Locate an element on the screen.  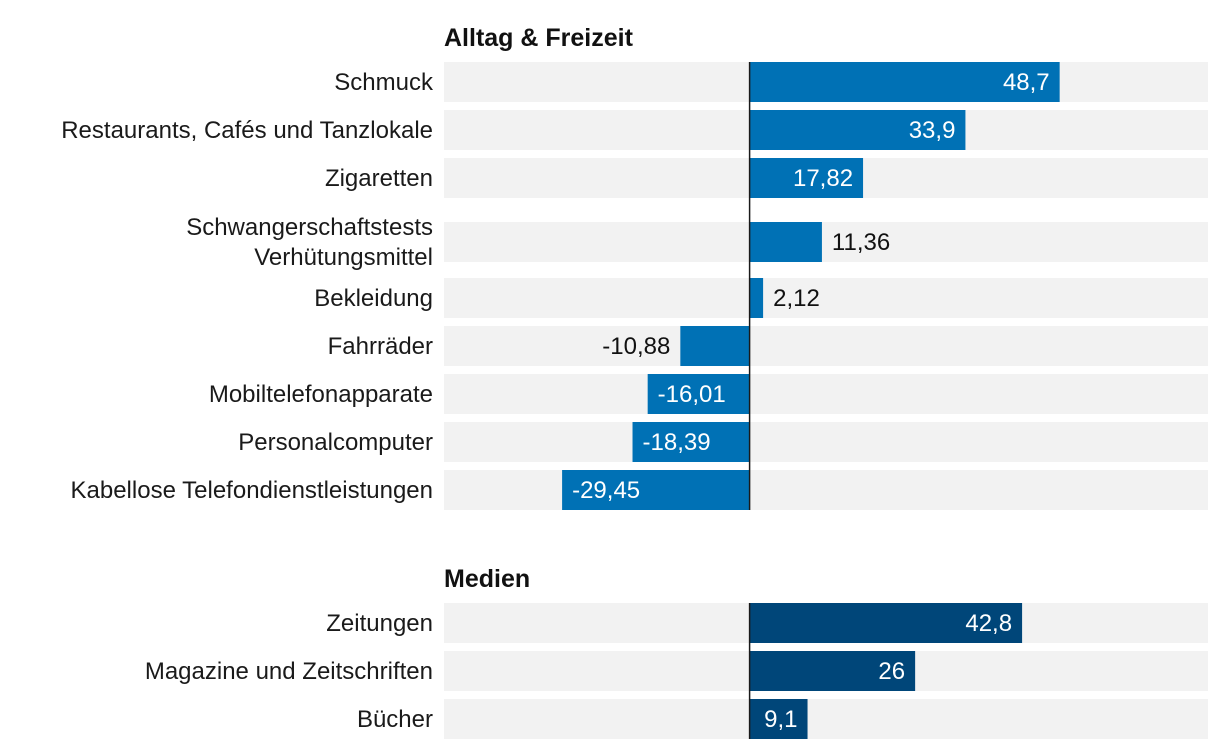
bar-row: Fahrräder -10,88 is located at coordinates (768, 346).